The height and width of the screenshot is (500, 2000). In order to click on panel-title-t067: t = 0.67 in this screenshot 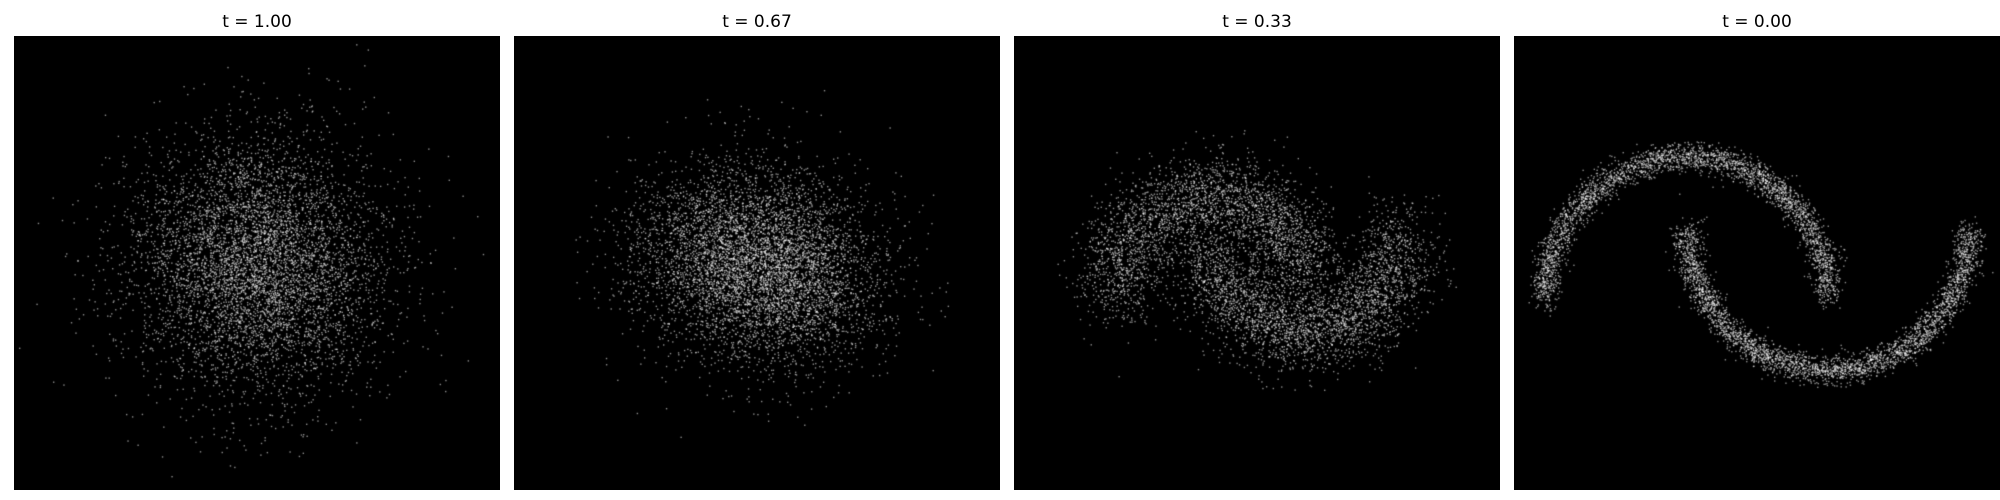, I will do `click(757, 22)`.